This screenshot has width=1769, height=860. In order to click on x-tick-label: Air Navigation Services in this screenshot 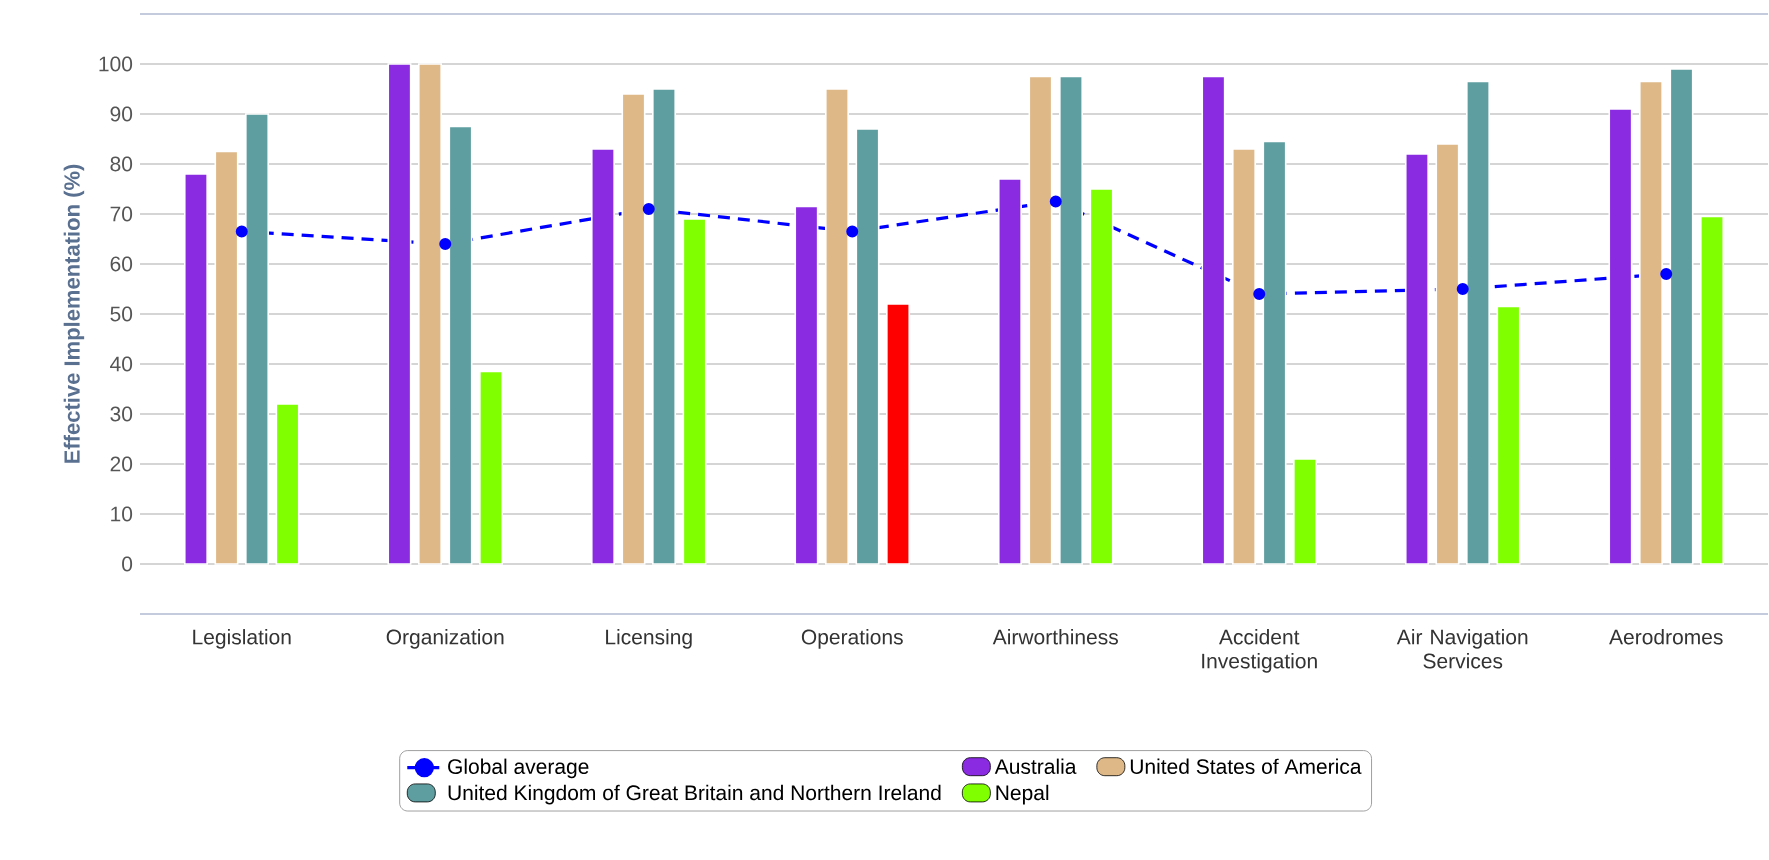, I will do `click(1462, 649)`.